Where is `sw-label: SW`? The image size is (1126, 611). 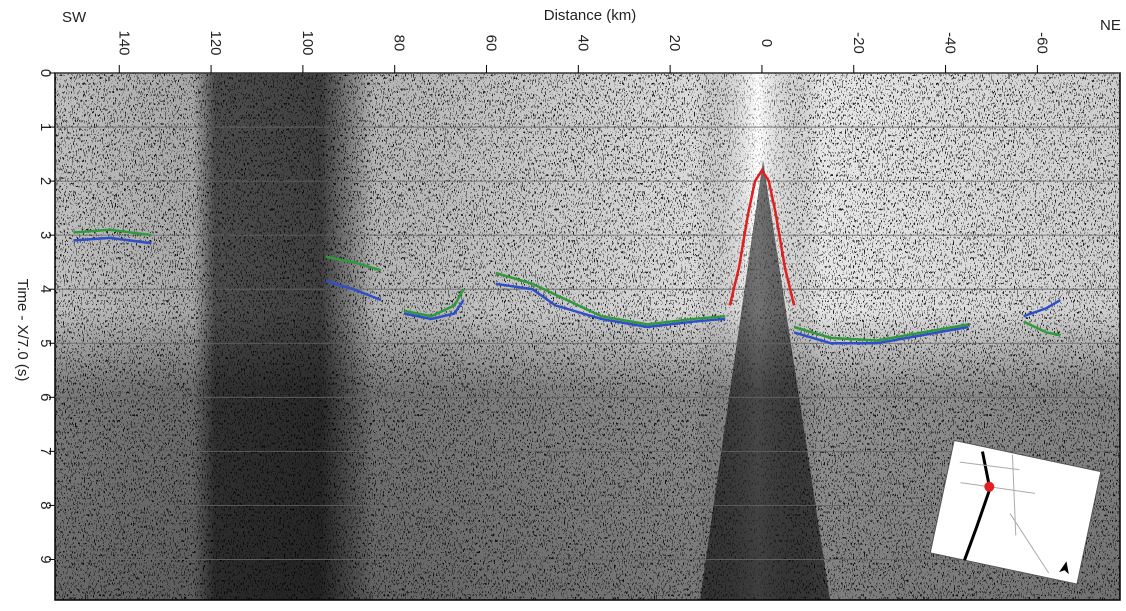 sw-label: SW is located at coordinates (74, 17).